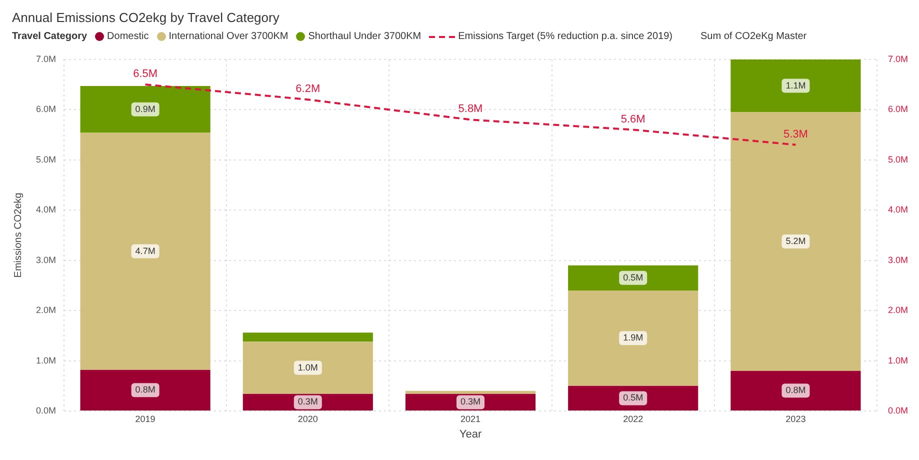  I want to click on legend-label: Emissions Target (5% reduction p.a. since 2019), so click(564, 36).